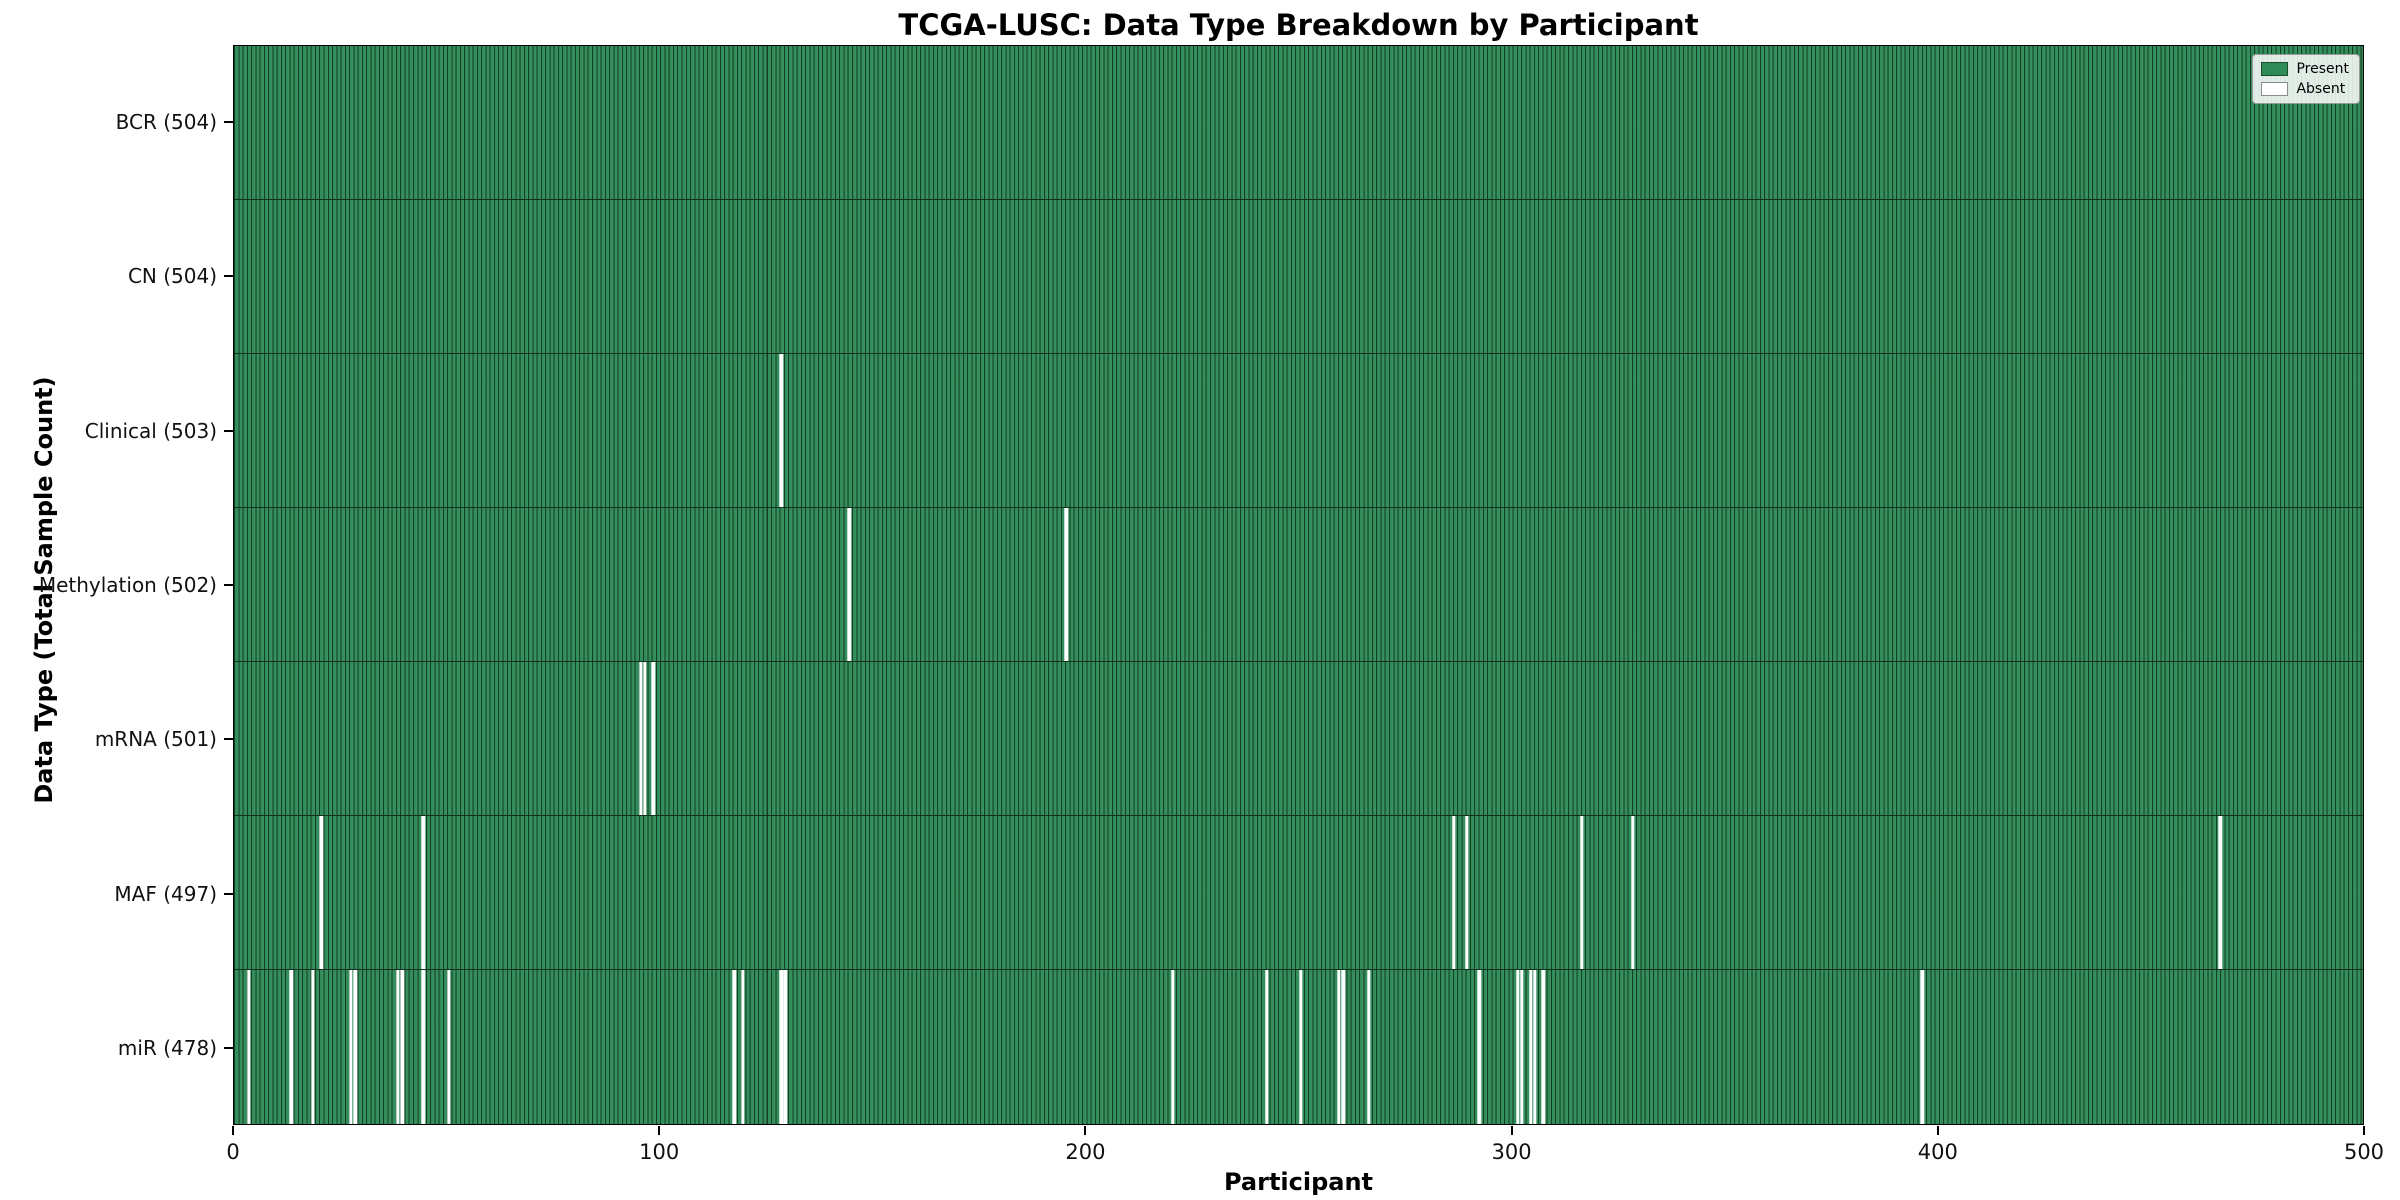 Image resolution: width=2400 pixels, height=1200 pixels. I want to click on legend-item-absent: Absent, so click(2305, 89).